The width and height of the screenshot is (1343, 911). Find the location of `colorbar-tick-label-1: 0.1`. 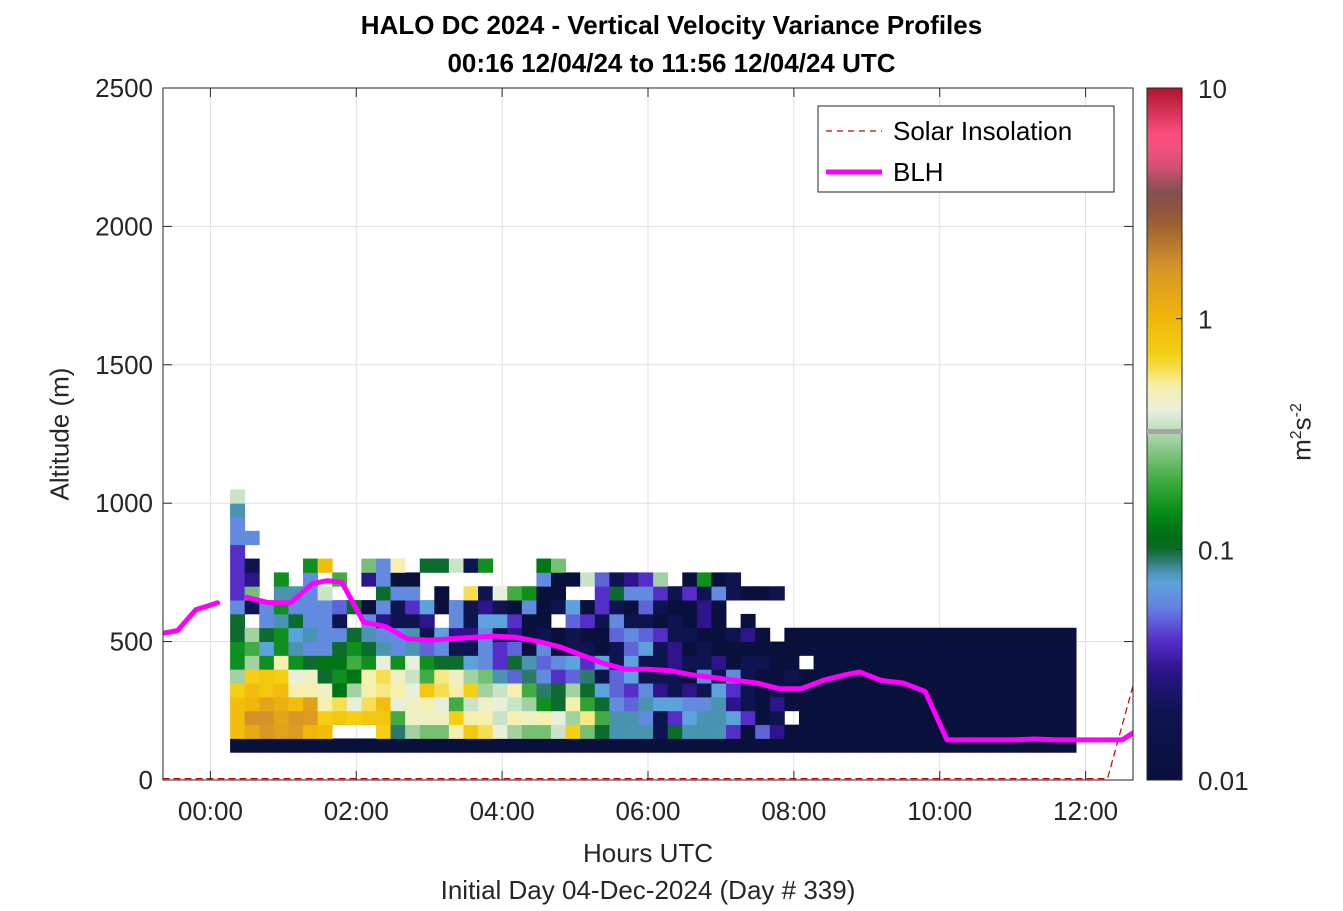

colorbar-tick-label-1: 0.1 is located at coordinates (1216, 550).